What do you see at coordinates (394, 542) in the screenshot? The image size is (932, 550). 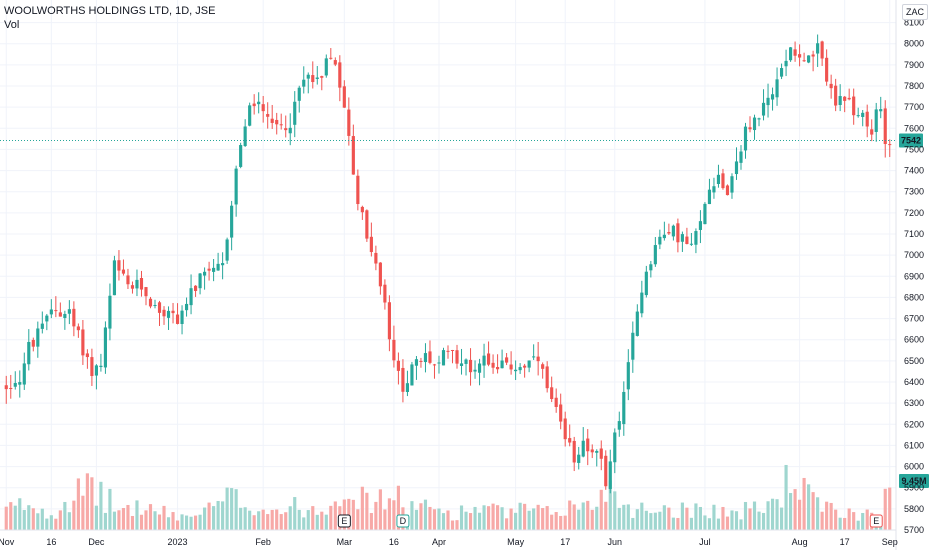 I see `time-tick-label: 16` at bounding box center [394, 542].